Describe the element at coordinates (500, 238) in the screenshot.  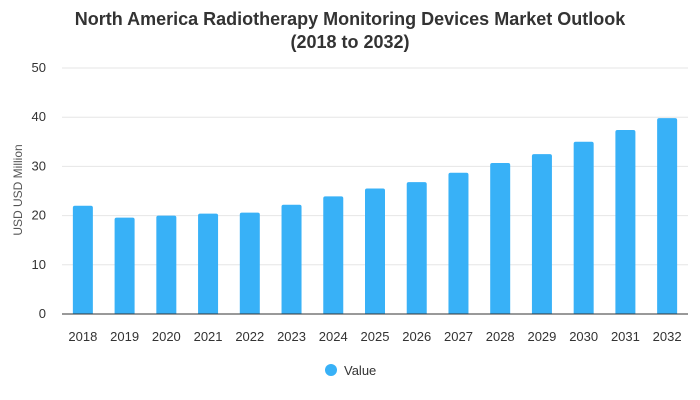
I see `bar-2028` at that location.